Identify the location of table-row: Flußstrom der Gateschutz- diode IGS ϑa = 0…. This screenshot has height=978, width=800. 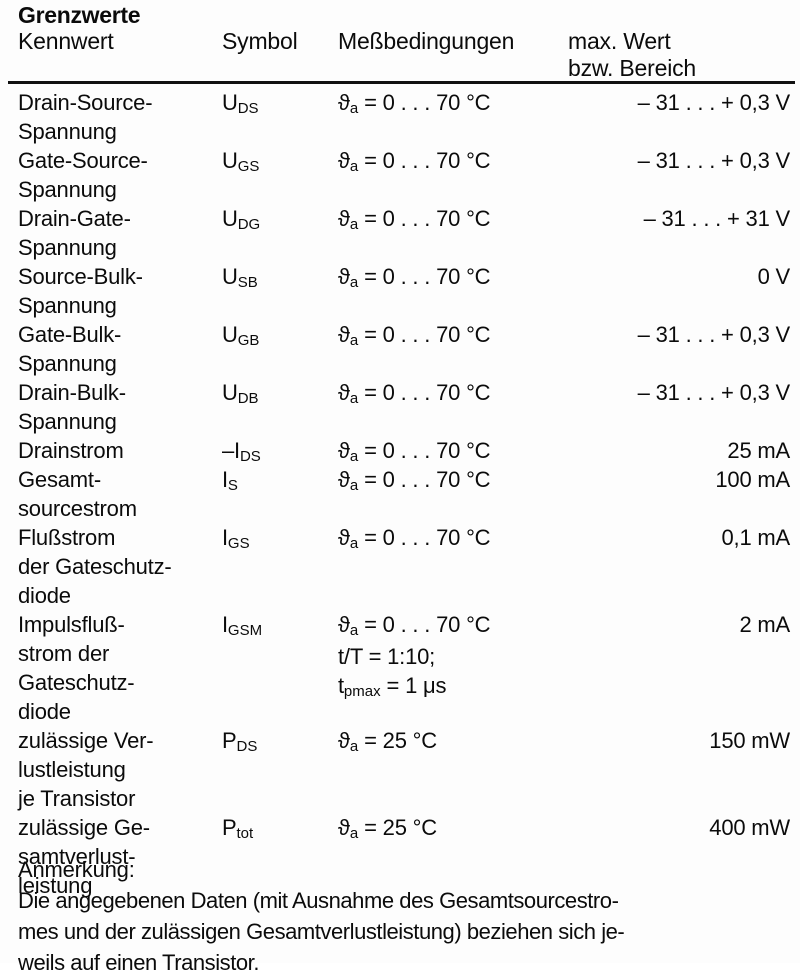
(400, 566).